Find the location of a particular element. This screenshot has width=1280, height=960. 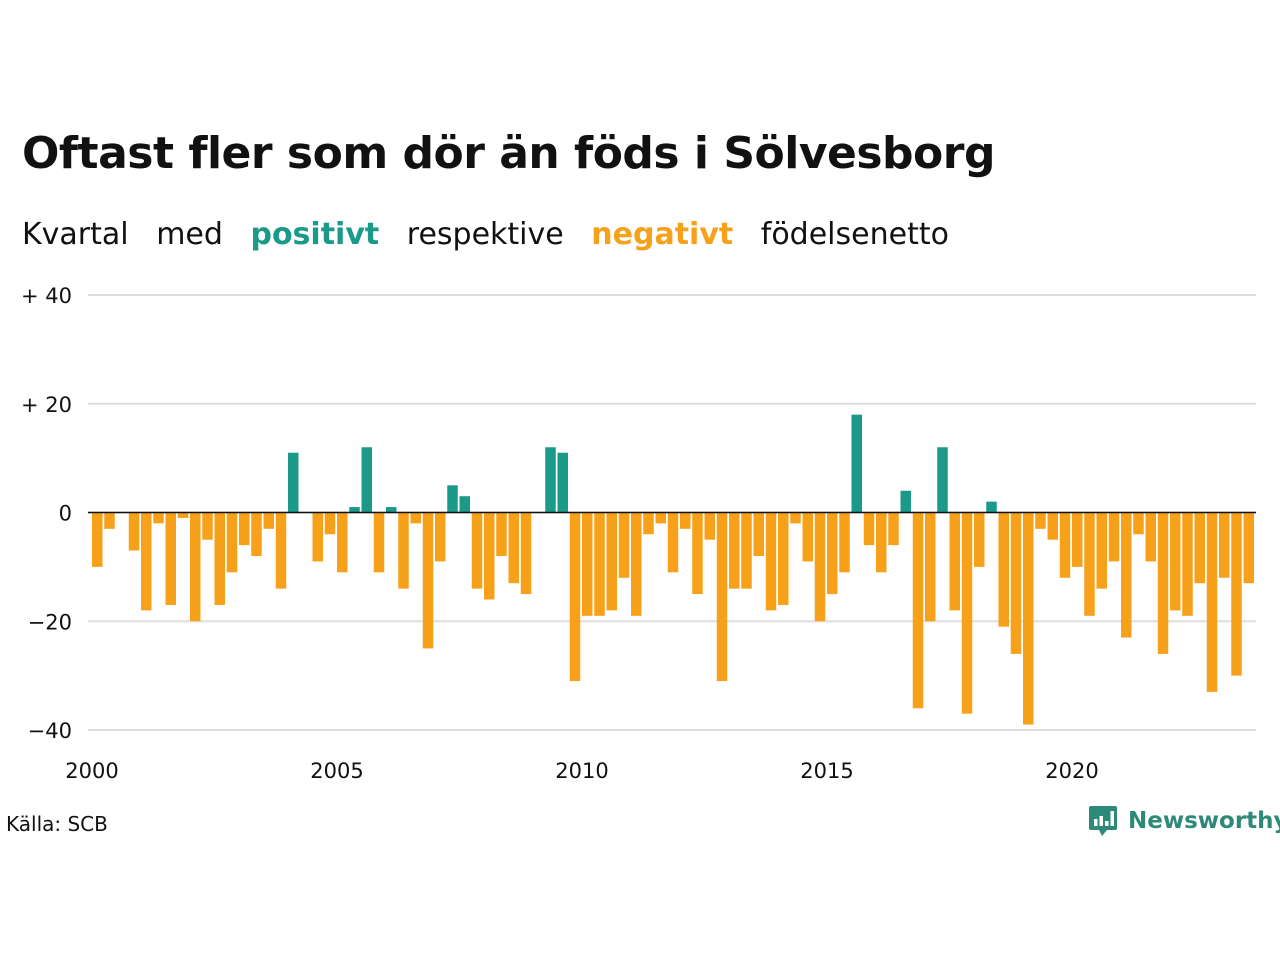

source-note: Källa: SCB is located at coordinates (57, 824).